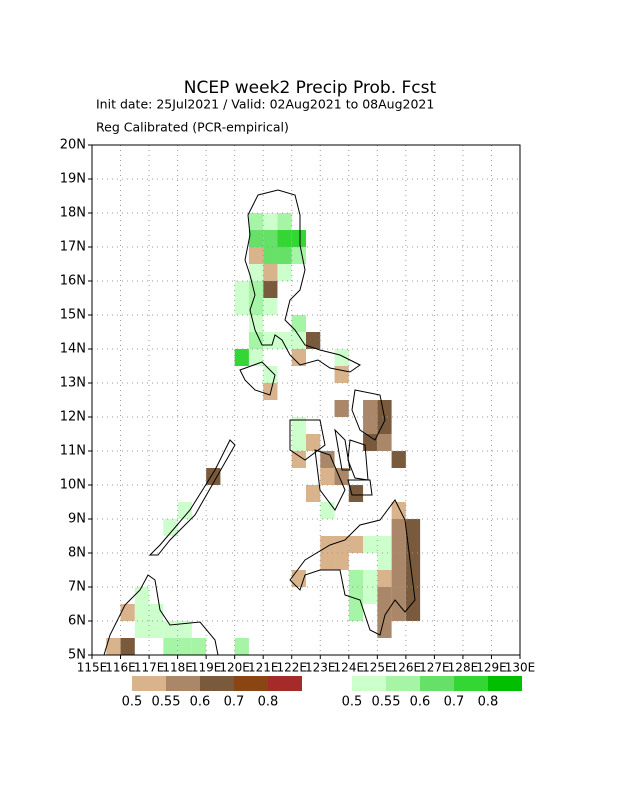 This screenshot has height=804, width=618. What do you see at coordinates (92, 668) in the screenshot?
I see `x-tick-label: 115E` at bounding box center [92, 668].